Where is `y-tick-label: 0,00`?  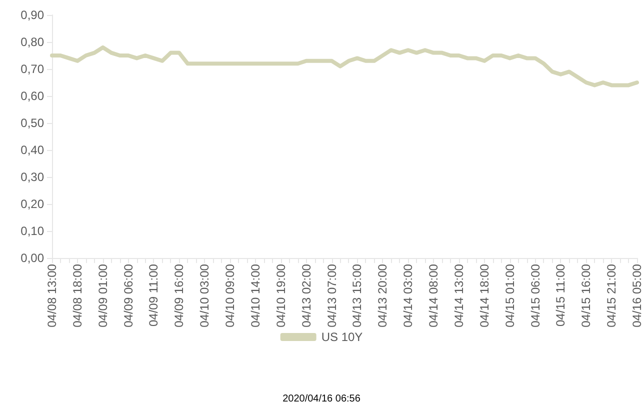 y-tick-label: 0,00 is located at coordinates (32, 258).